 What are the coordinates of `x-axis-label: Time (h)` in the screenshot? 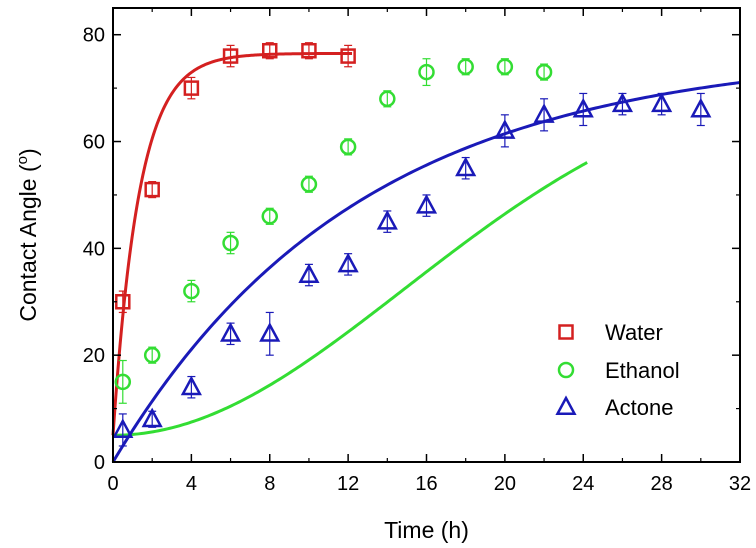 It's located at (426, 530).